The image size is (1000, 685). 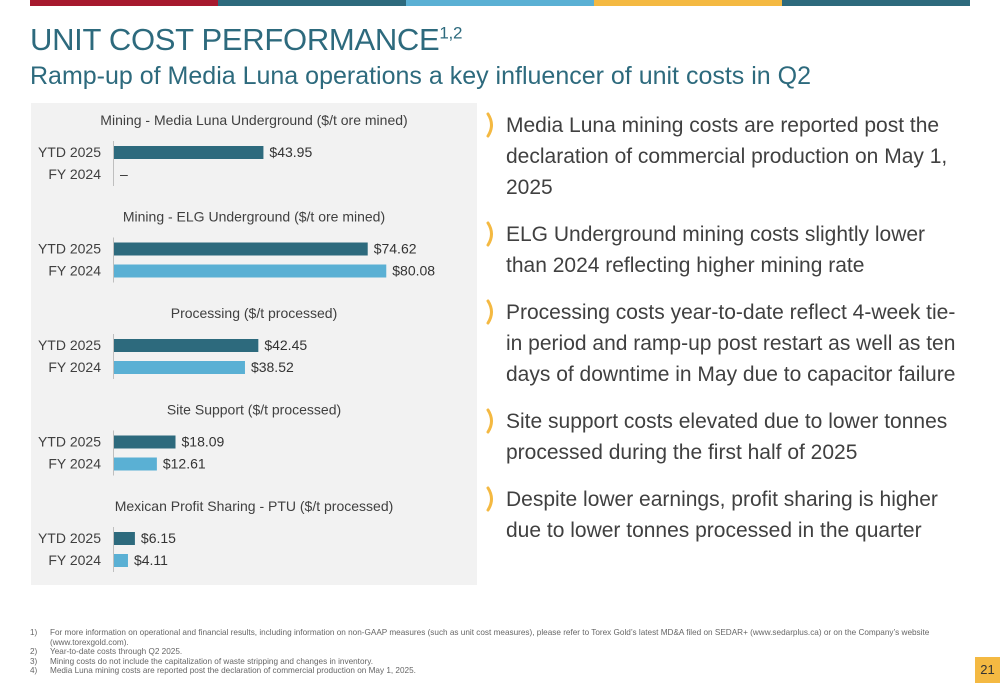 I want to click on group-title: Site Support ($/t processed), so click(x=254, y=410).